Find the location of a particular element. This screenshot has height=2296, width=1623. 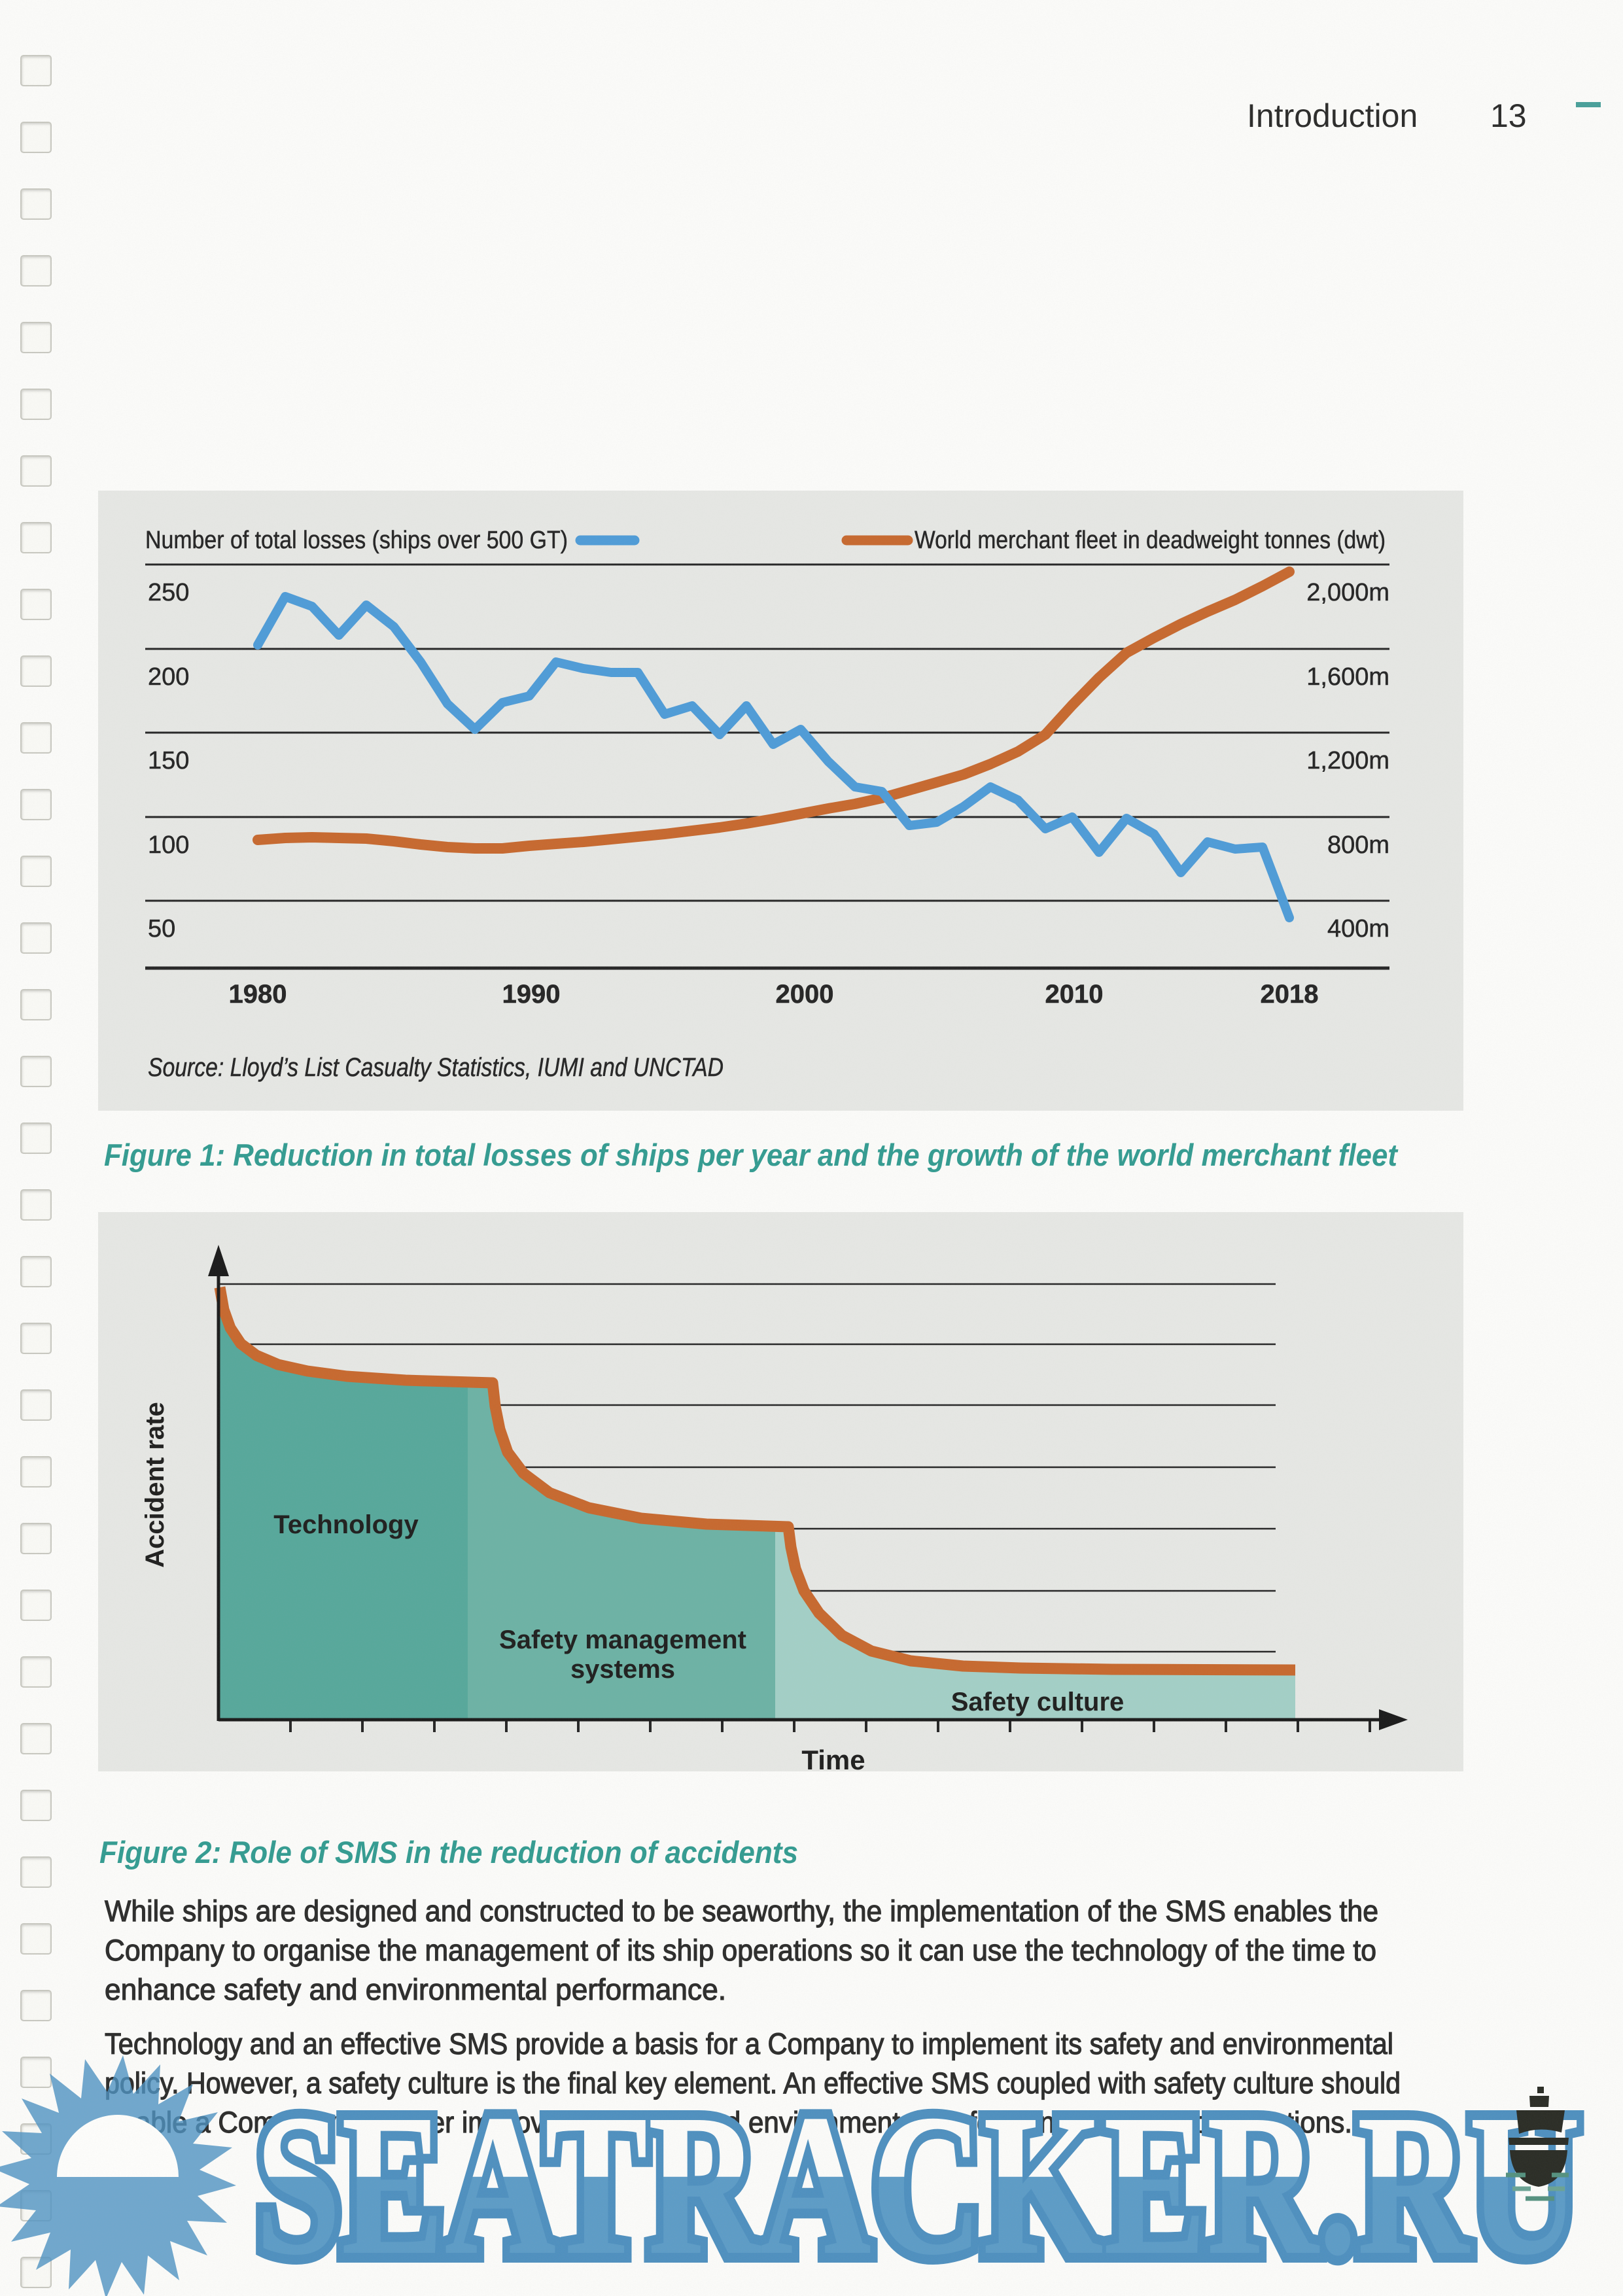

svg-text: SEATRACKER.RU is located at coordinates (918, 2184).